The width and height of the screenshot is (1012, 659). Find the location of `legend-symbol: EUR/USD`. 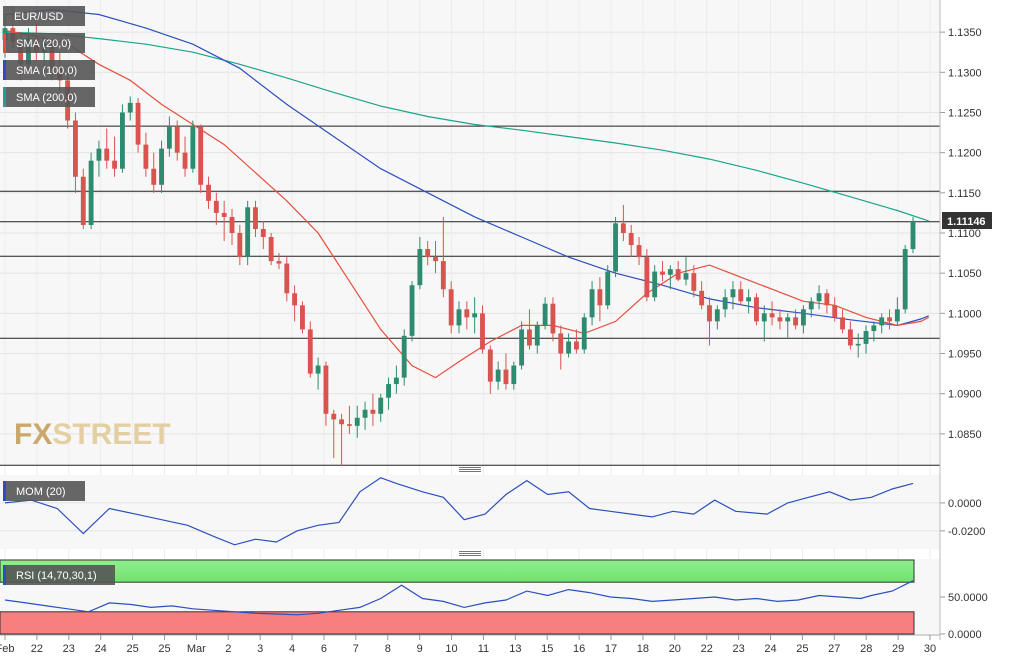

legend-symbol: EUR/USD is located at coordinates (44, 16).